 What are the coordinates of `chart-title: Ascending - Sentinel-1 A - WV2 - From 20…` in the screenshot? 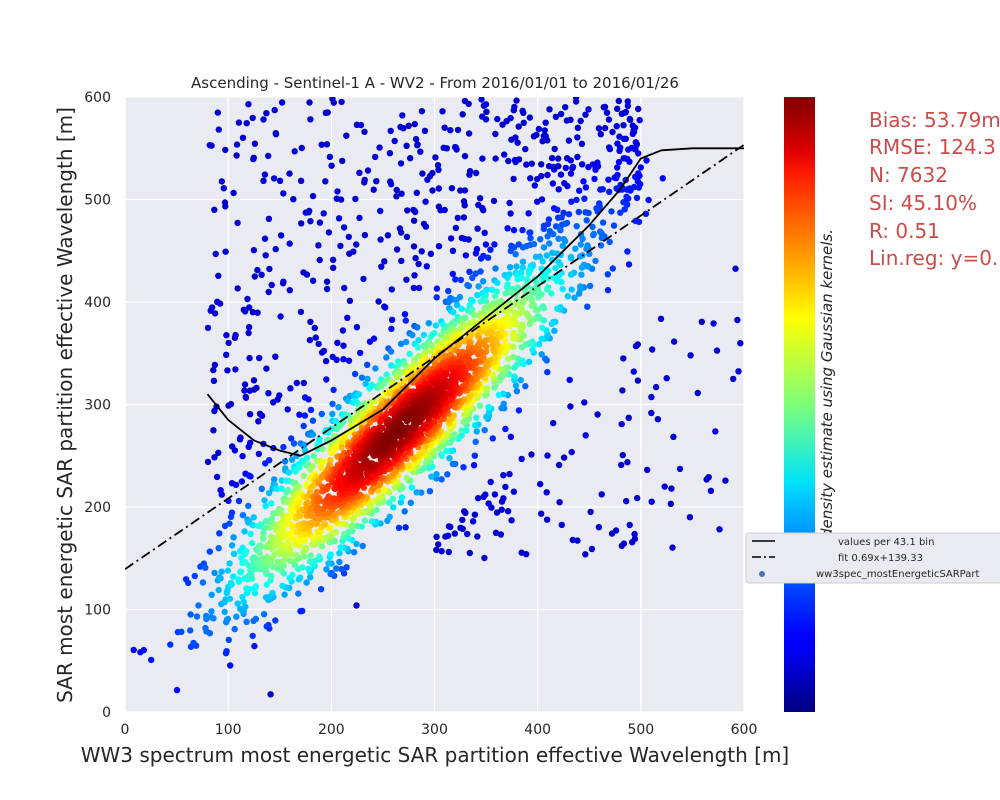 It's located at (435, 83).